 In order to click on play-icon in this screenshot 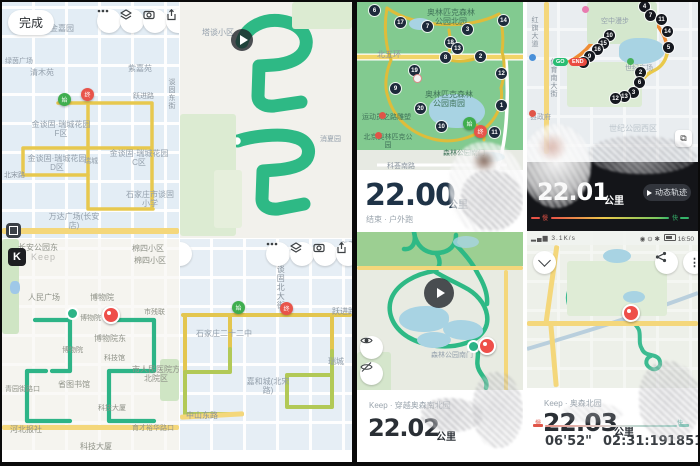, I will do `click(649, 192)`.